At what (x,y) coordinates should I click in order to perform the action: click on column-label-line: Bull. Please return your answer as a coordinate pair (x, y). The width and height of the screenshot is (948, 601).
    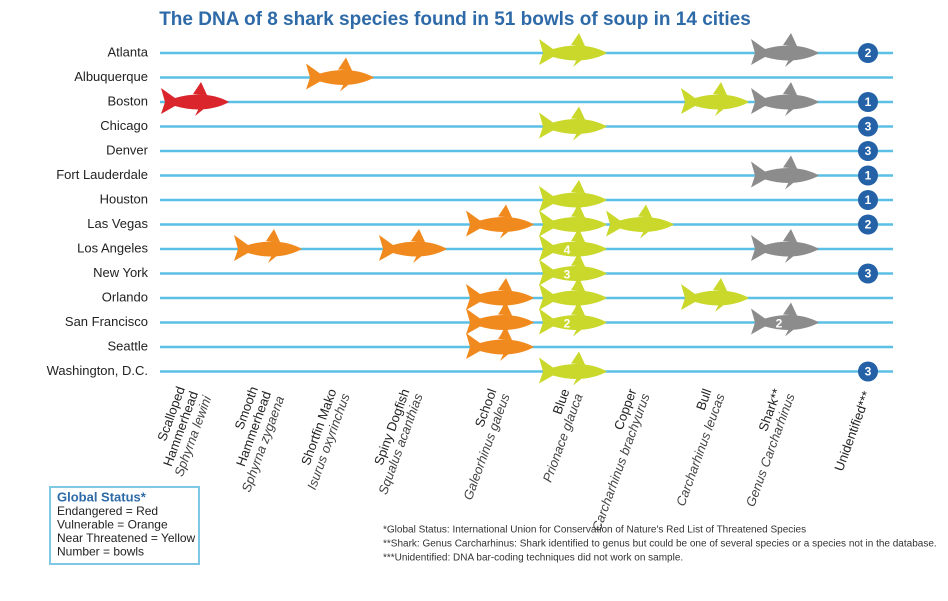
    Looking at the image, I should click on (704, 400).